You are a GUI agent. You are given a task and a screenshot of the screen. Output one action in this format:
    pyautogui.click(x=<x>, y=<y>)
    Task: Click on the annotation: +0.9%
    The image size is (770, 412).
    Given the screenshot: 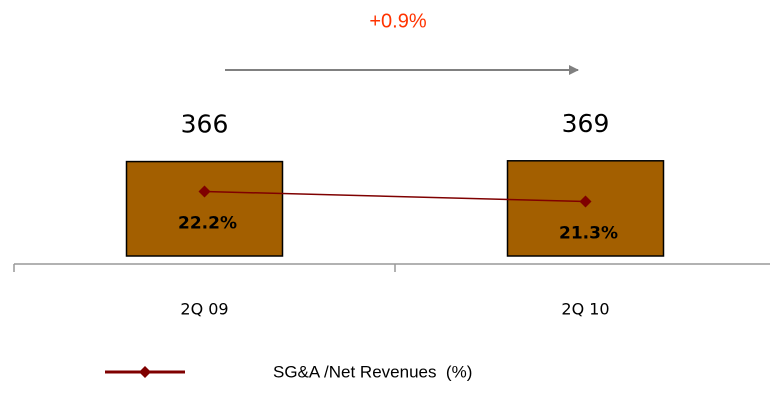 What is the action you would take?
    pyautogui.click(x=397, y=21)
    